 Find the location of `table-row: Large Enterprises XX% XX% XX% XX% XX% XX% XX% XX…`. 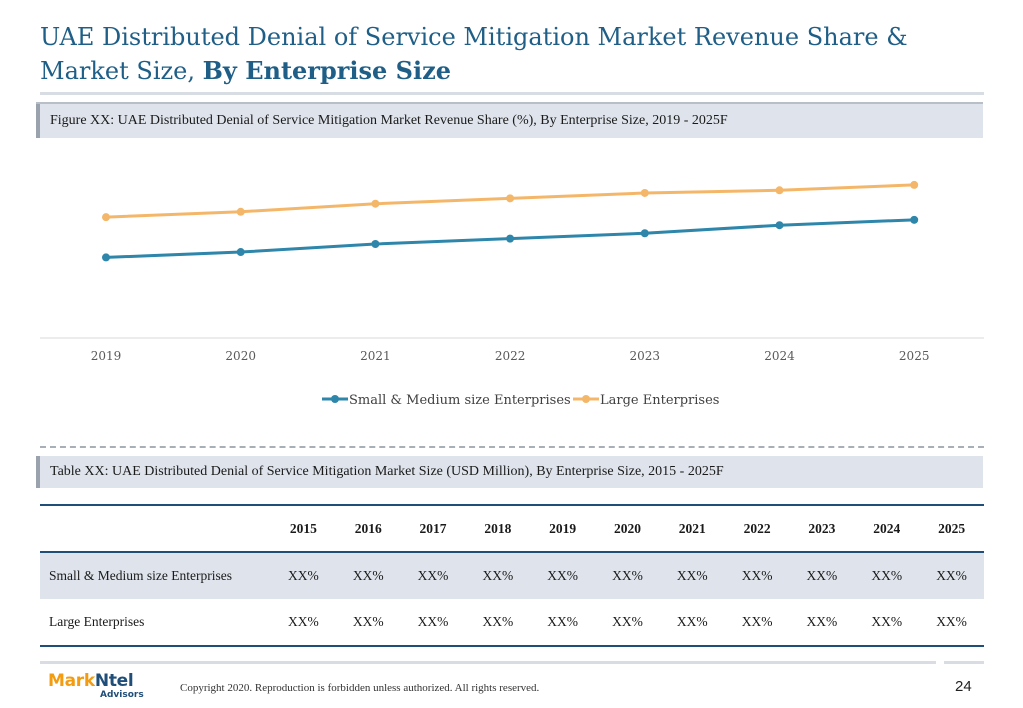

table-row: Large Enterprises XX% XX% XX% XX% XX% XX% XX% XX… is located at coordinates (512, 623).